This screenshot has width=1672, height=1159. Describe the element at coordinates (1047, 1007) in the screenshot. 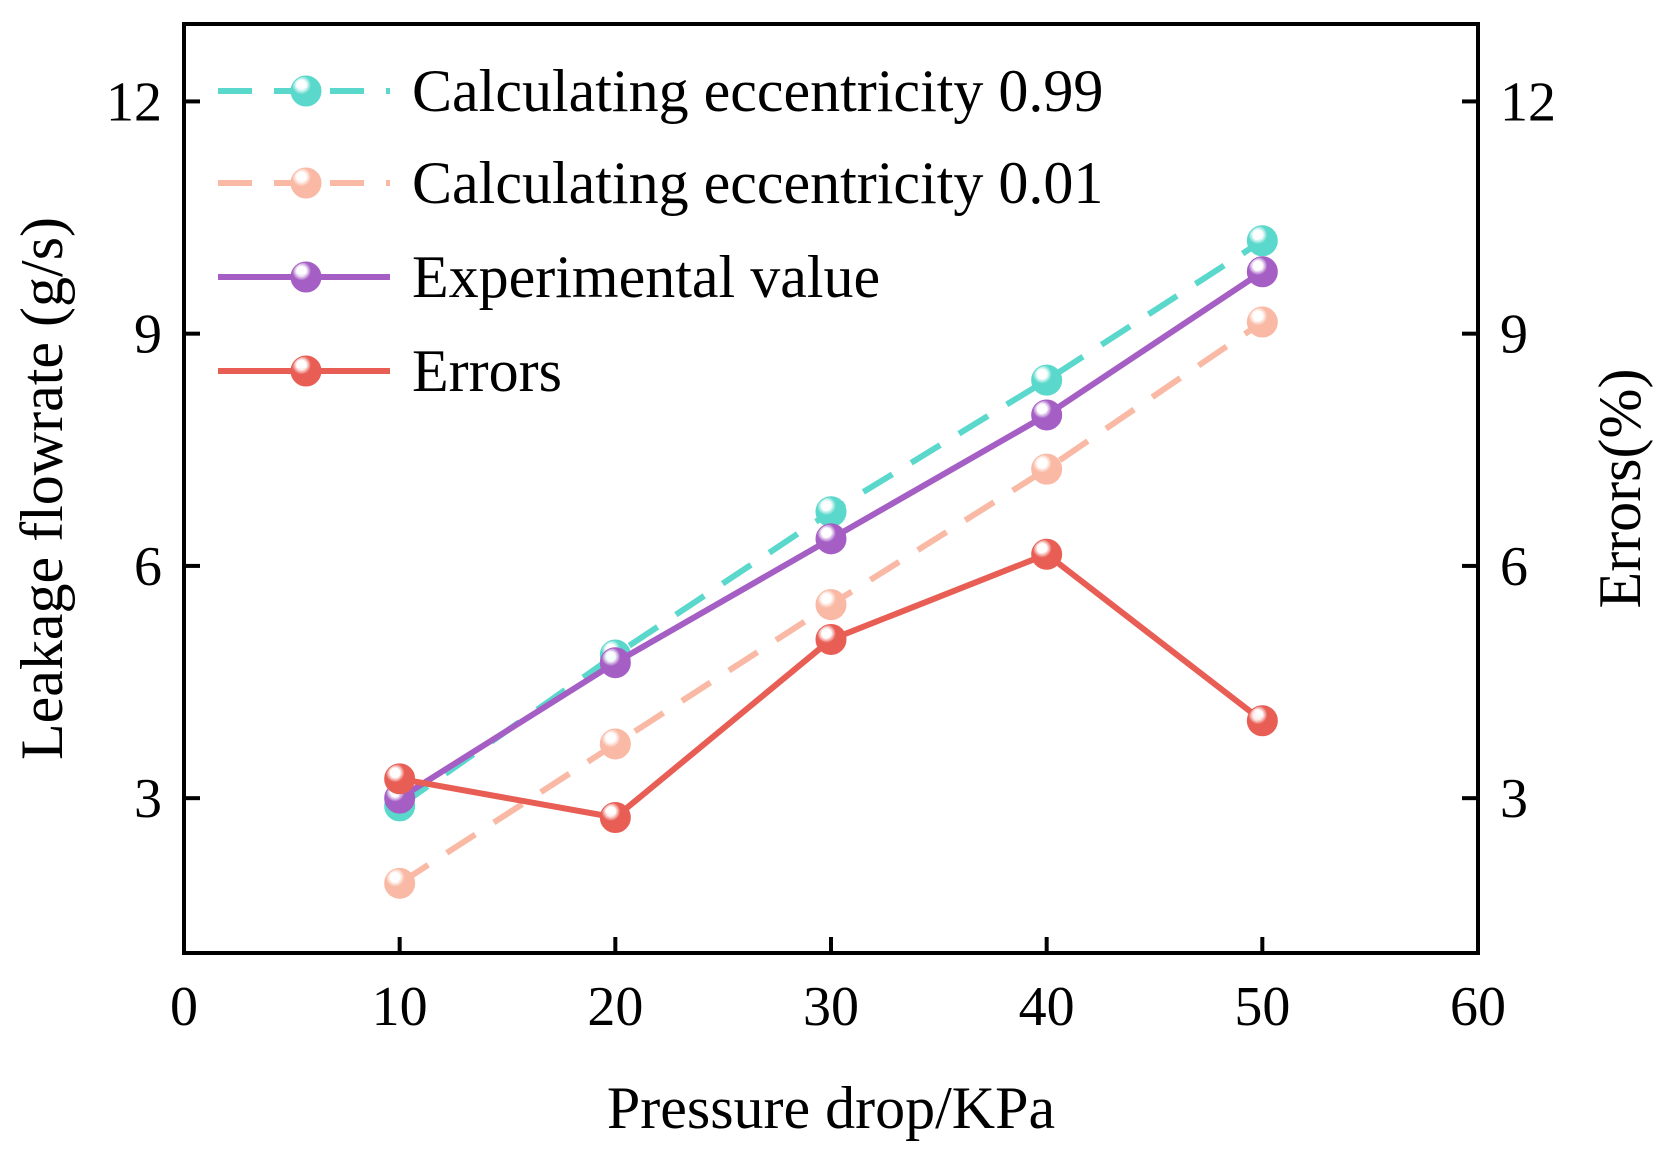

I see `x-tick-label: 40` at that location.